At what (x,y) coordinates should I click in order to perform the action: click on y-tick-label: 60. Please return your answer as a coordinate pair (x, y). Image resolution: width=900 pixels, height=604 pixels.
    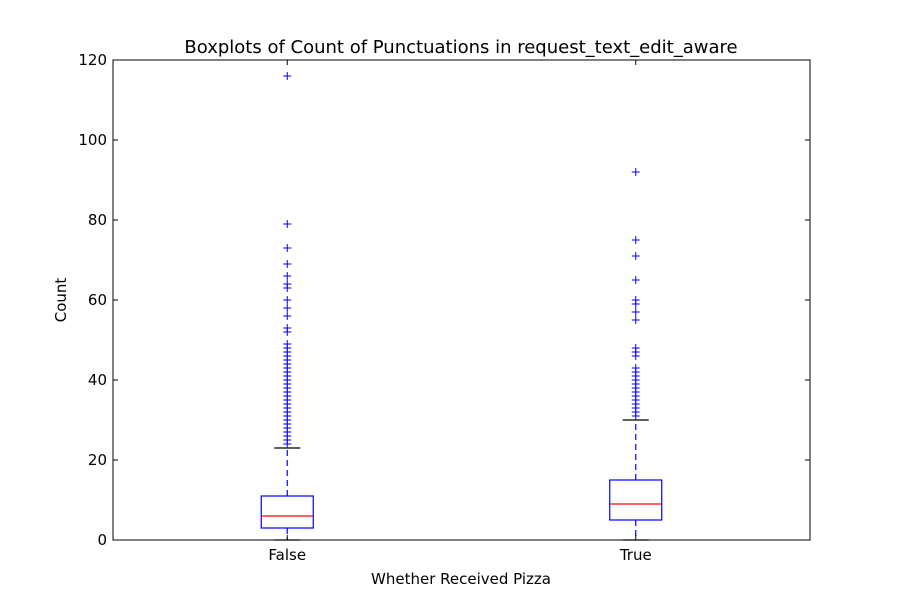
    Looking at the image, I should click on (97, 300).